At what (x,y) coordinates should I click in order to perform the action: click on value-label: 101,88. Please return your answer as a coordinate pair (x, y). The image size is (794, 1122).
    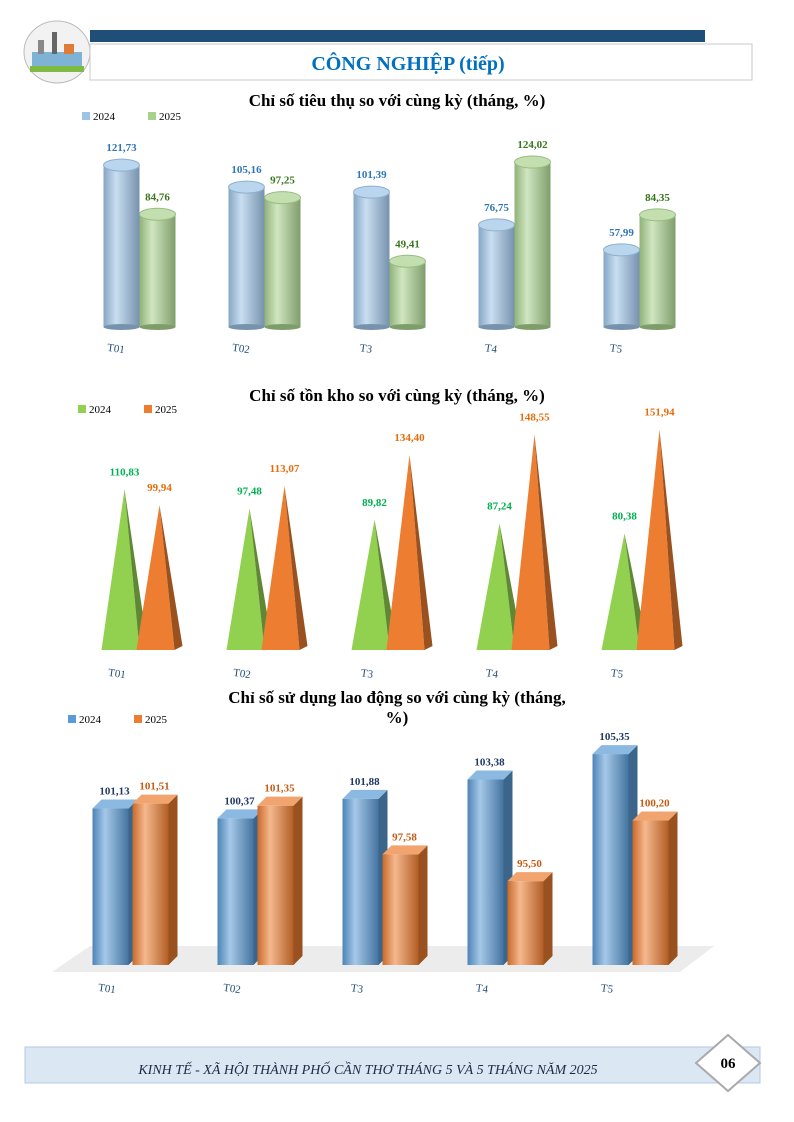
    Looking at the image, I should click on (364, 782).